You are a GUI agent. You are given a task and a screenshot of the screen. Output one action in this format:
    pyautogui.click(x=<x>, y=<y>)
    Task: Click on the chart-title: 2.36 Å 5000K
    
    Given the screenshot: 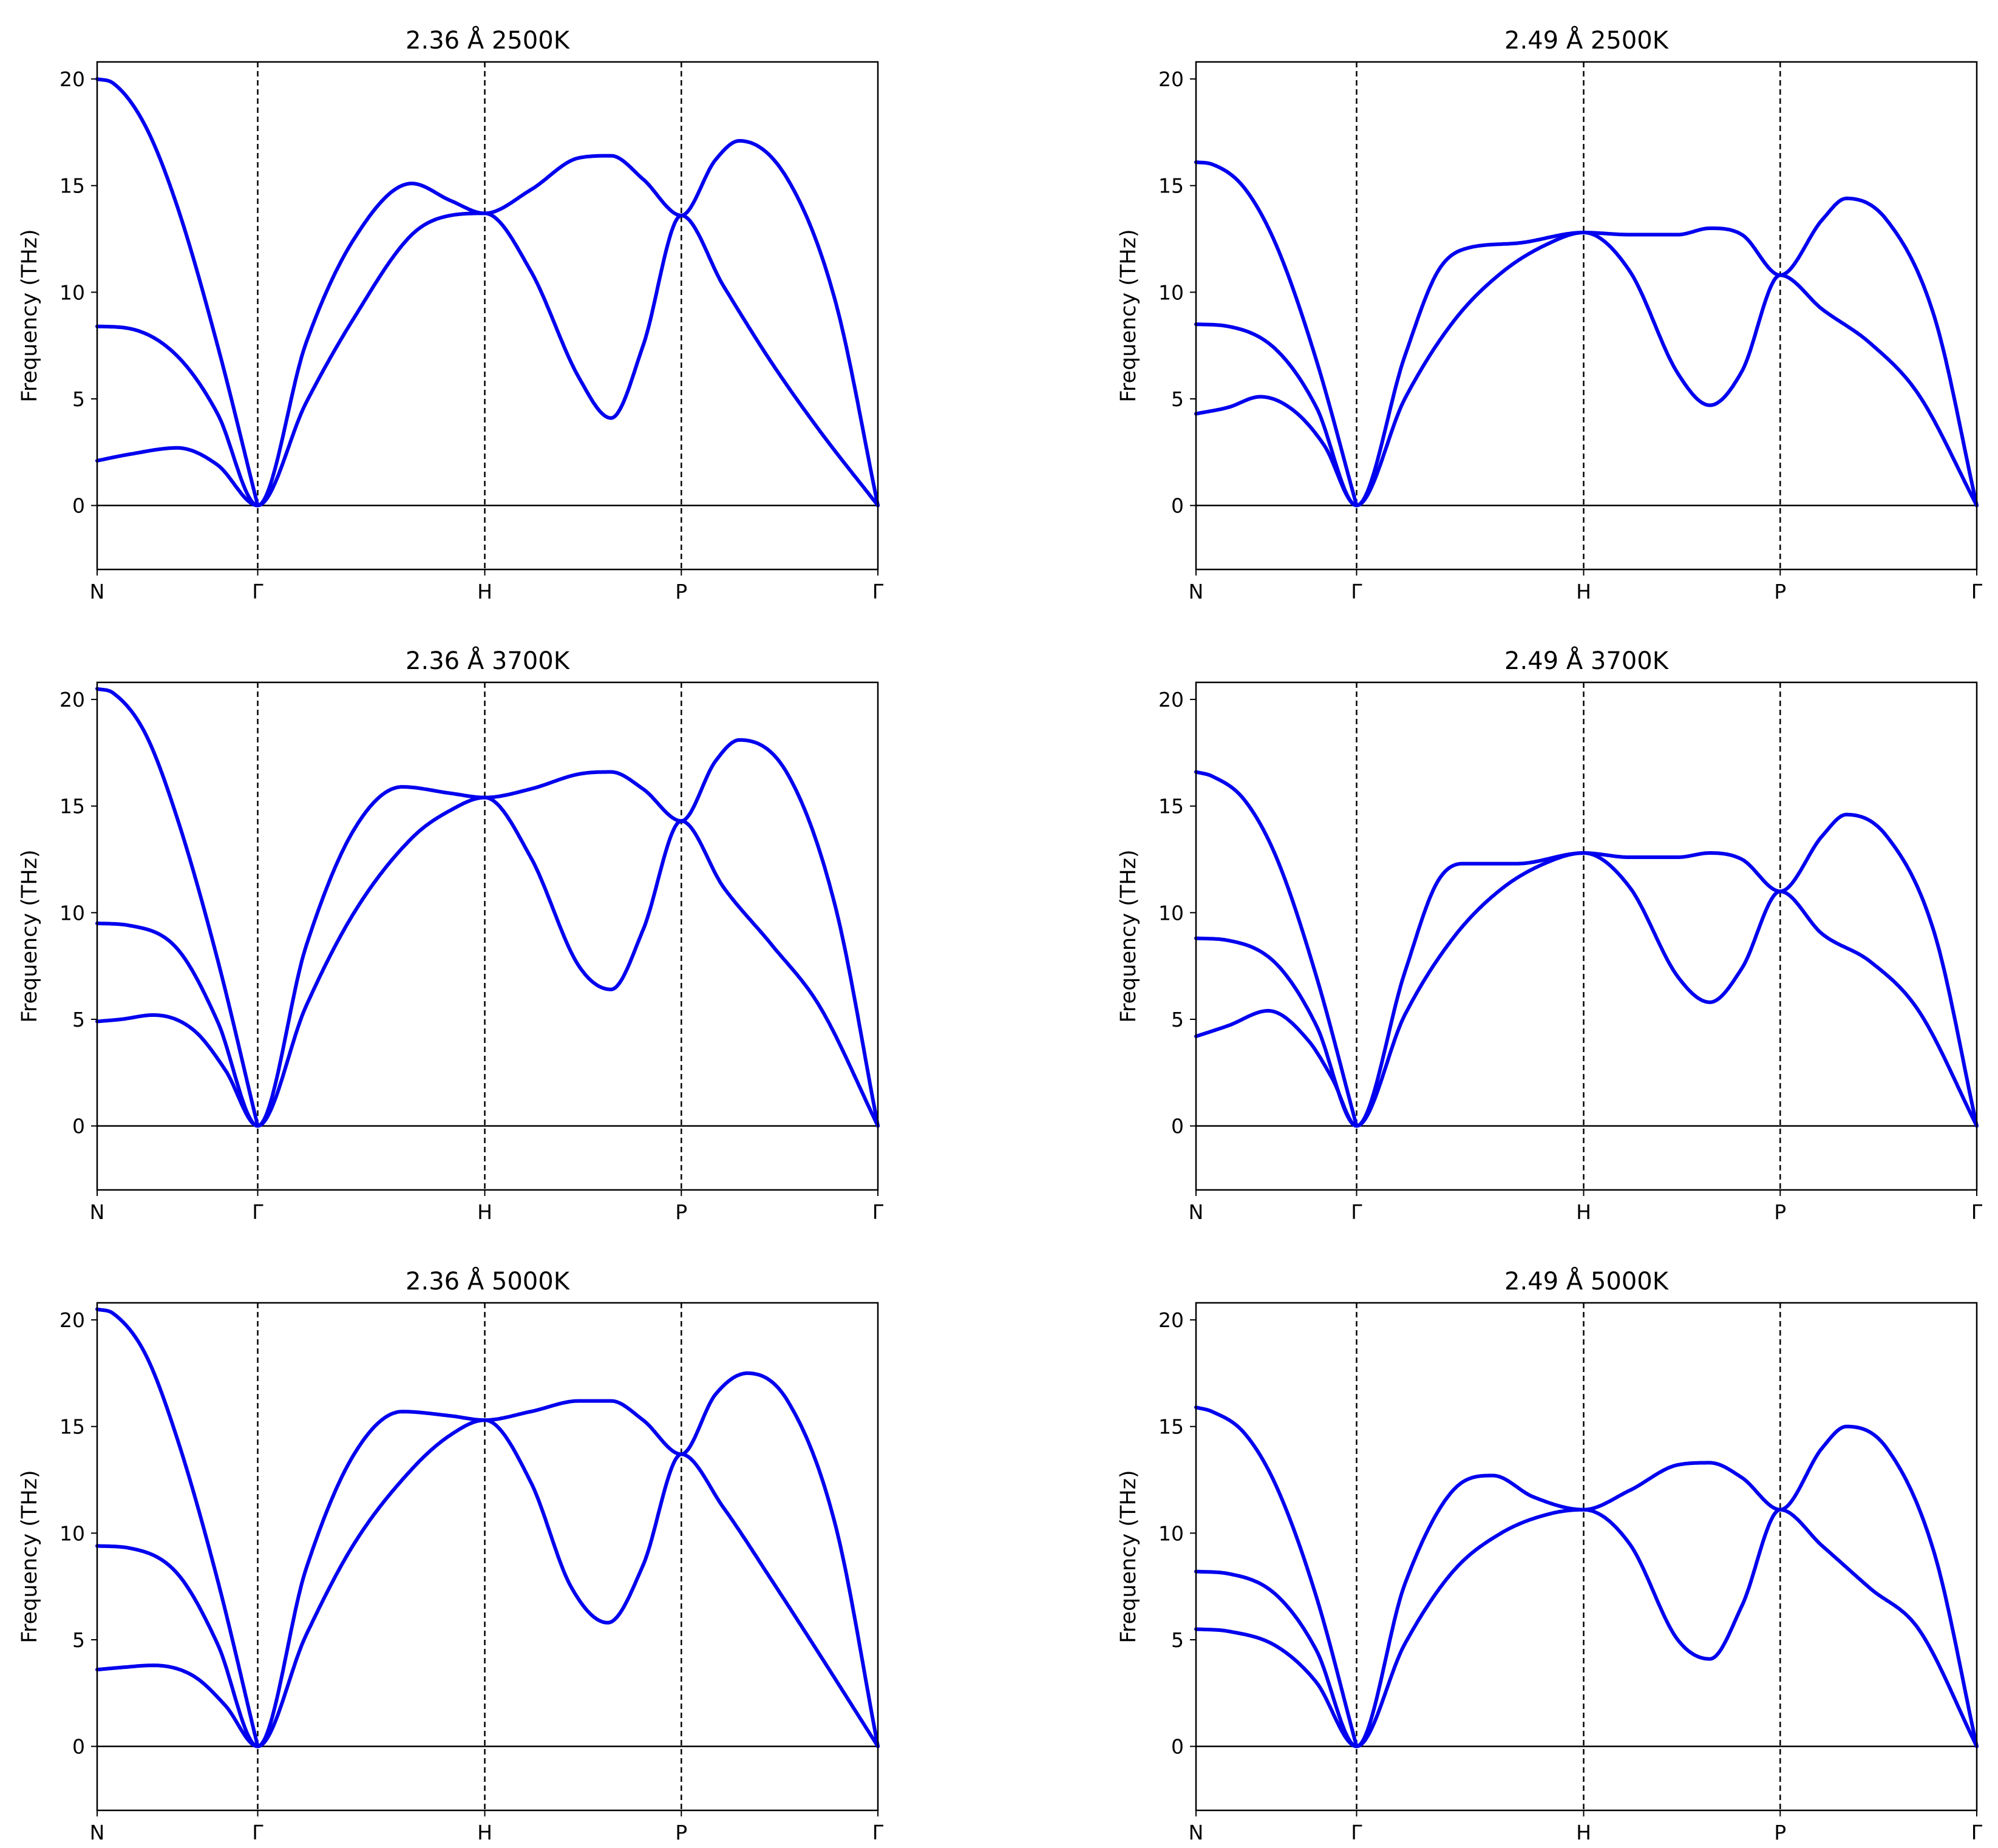 What is the action you would take?
    pyautogui.click(x=488, y=1281)
    